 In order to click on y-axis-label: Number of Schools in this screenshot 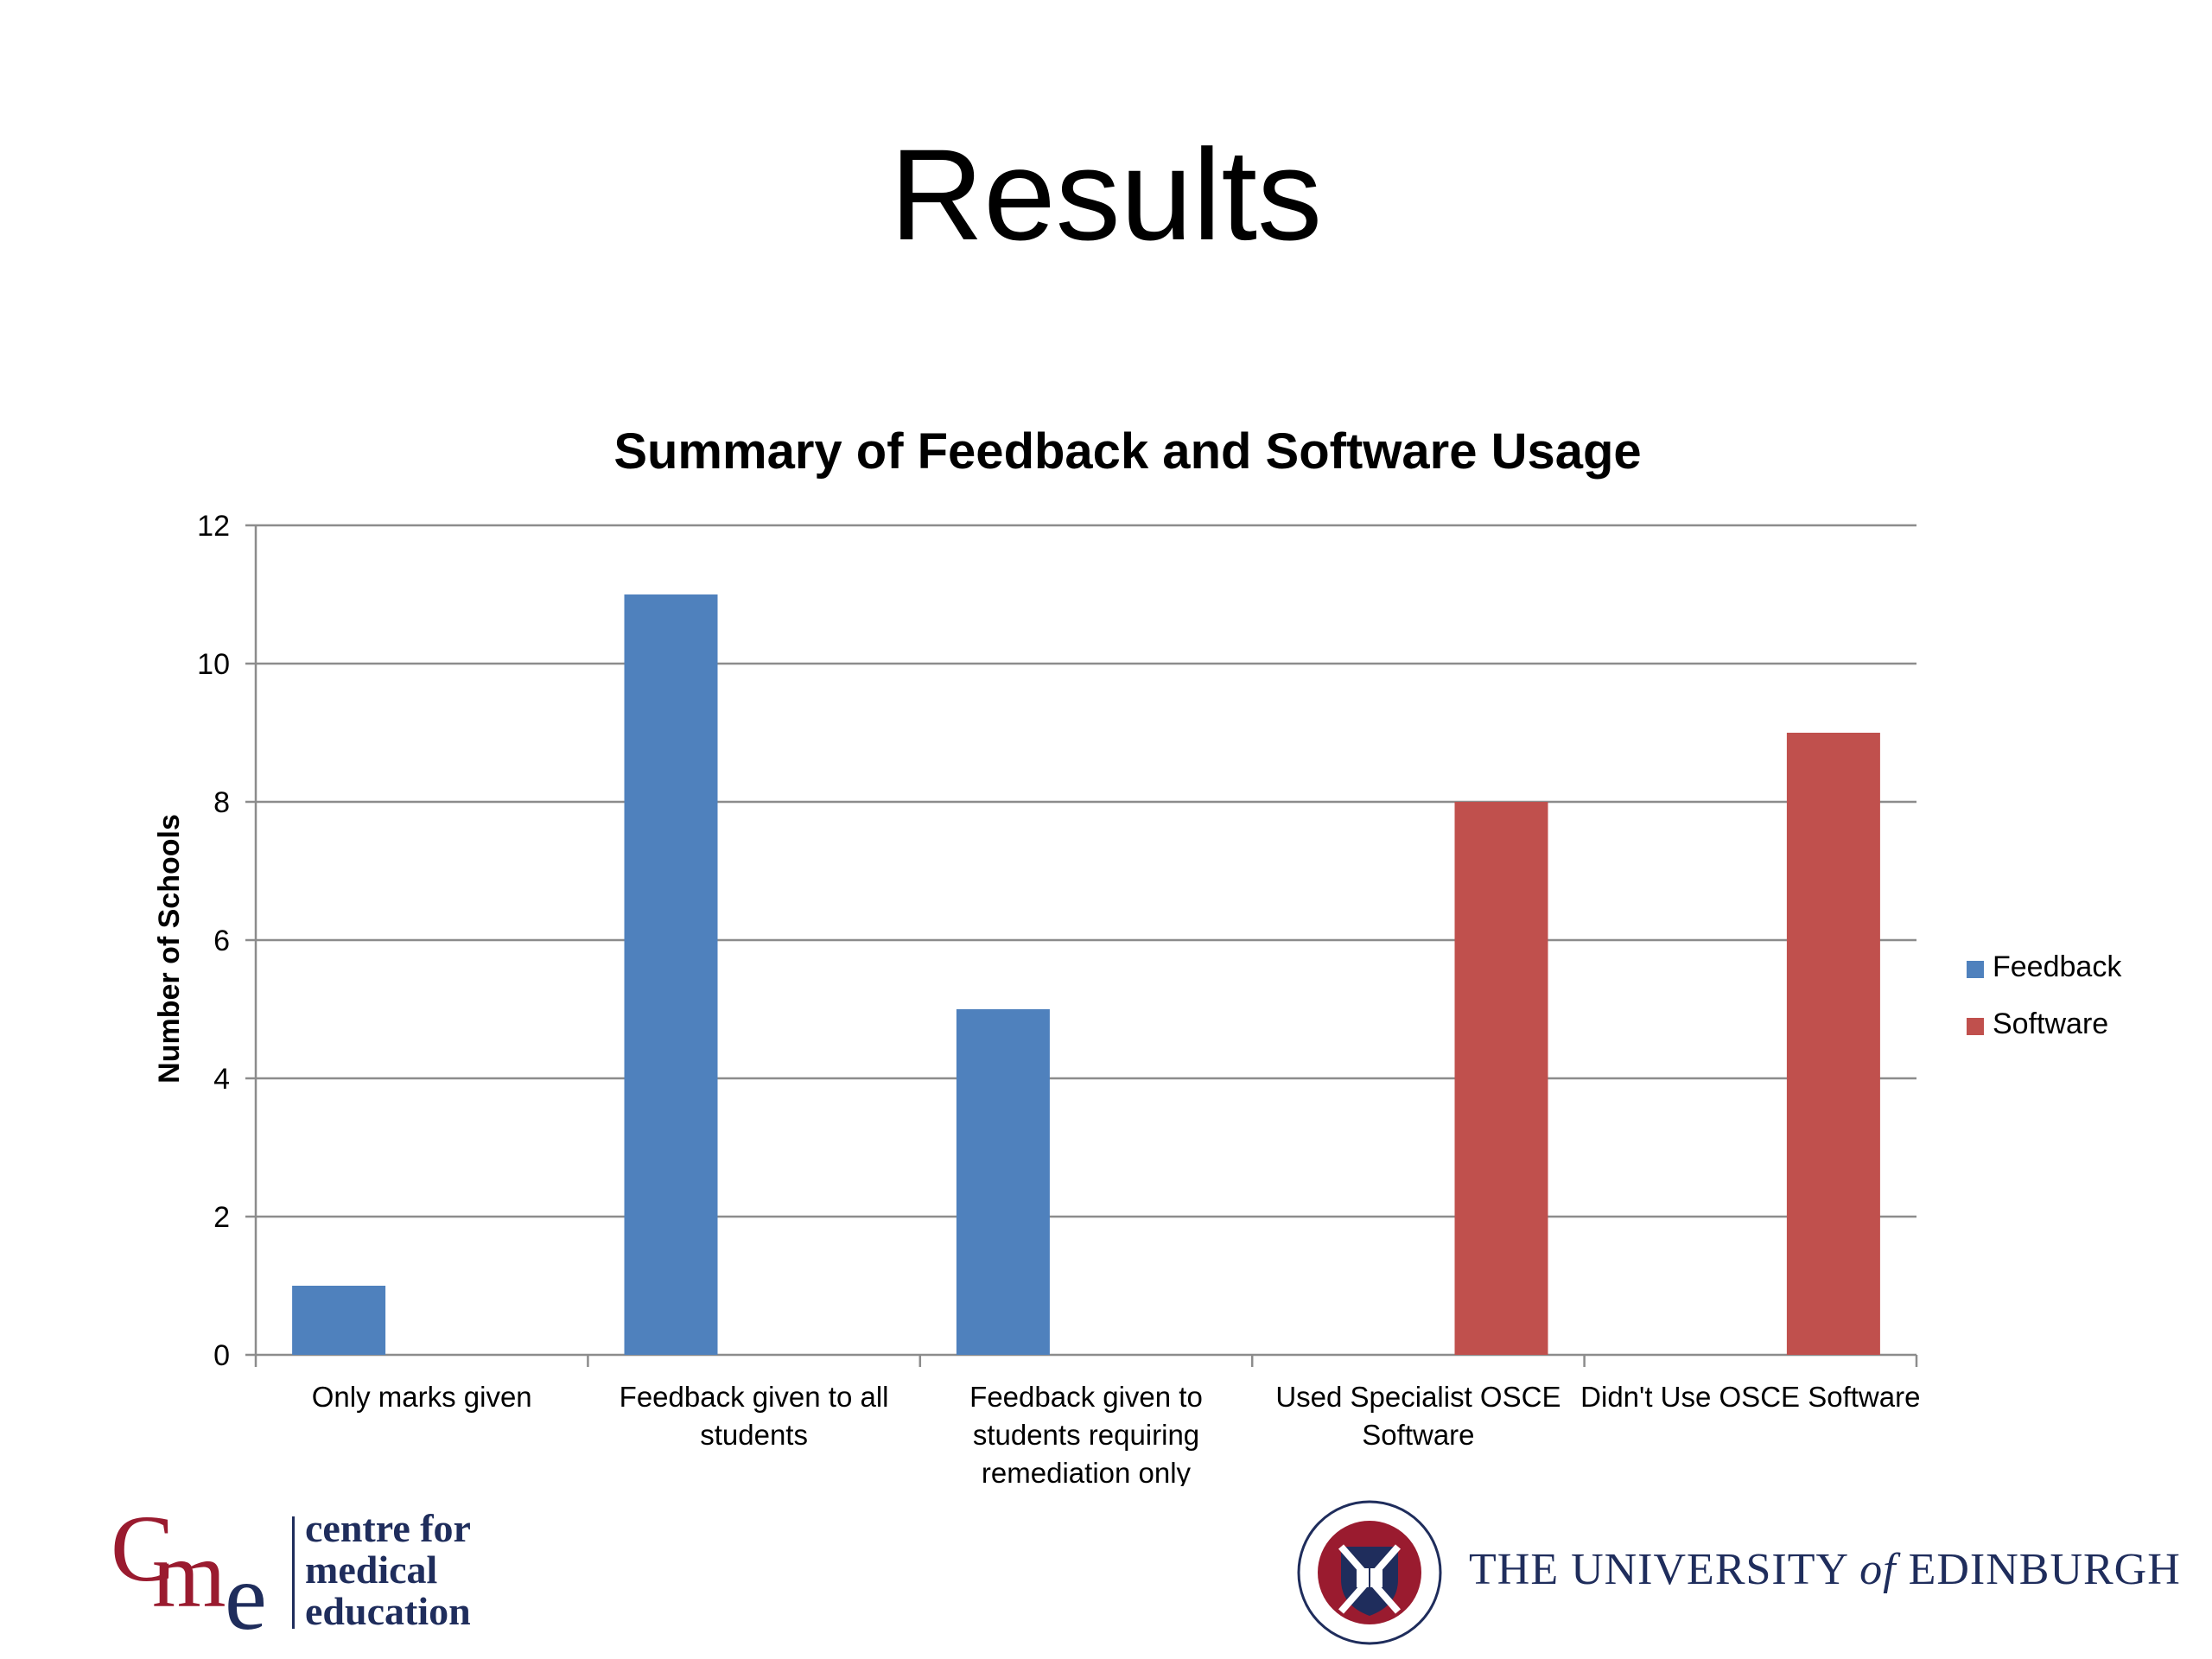, I will do `click(169, 949)`.